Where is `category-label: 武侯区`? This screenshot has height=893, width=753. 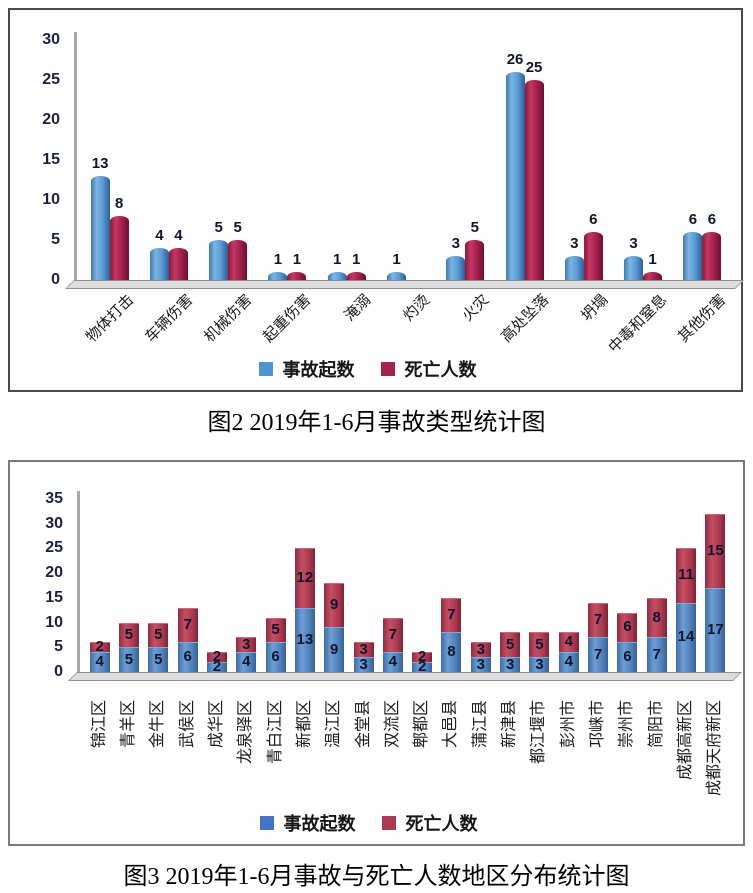
category-label: 武侯区 is located at coordinates (187, 724).